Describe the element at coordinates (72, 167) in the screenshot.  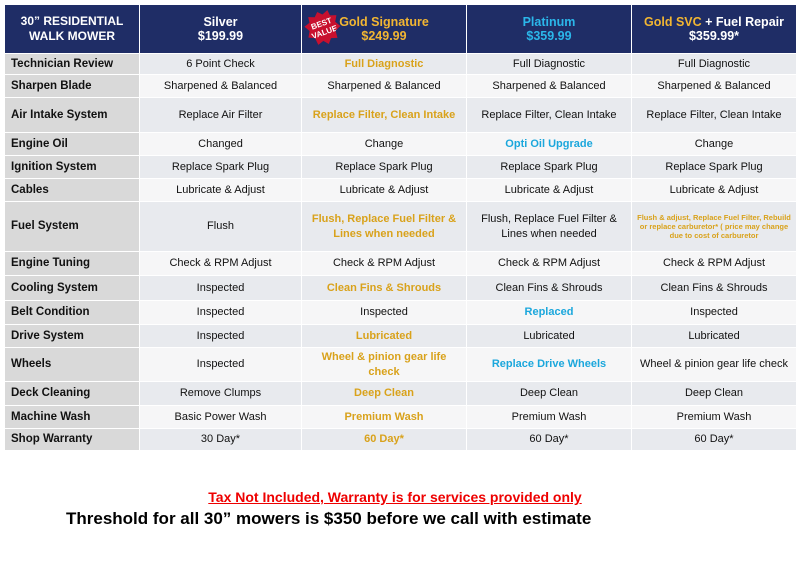
I see `row-label: Ignition System` at that location.